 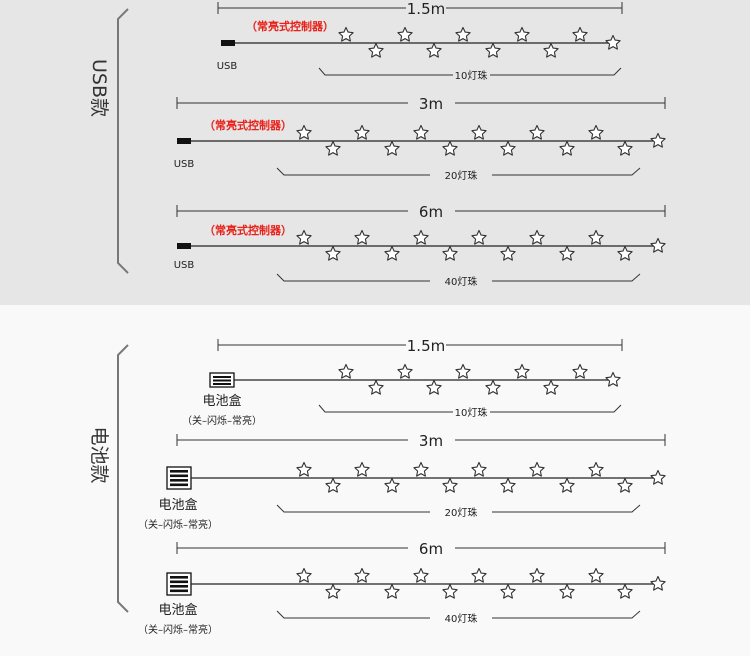 I want to click on usb-section-title: USB款, so click(x=99, y=88).